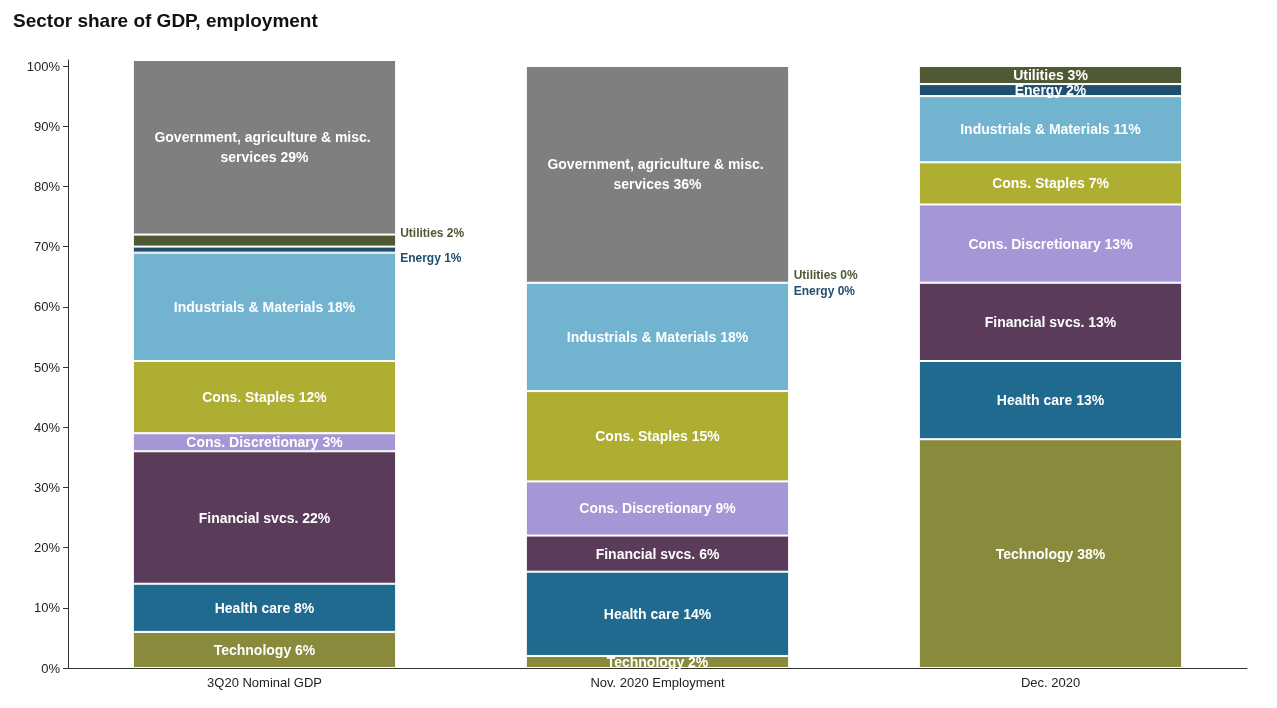 This screenshot has height=708, width=1277. I want to click on y-tick-label: 100%, so click(43, 66).